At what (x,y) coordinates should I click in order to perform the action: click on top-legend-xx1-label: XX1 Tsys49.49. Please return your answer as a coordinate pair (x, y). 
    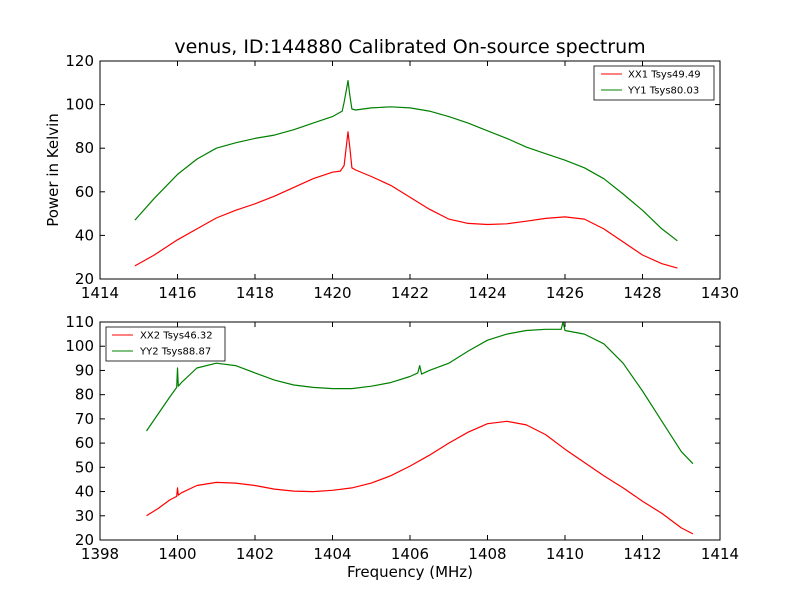
    Looking at the image, I should click on (664, 75).